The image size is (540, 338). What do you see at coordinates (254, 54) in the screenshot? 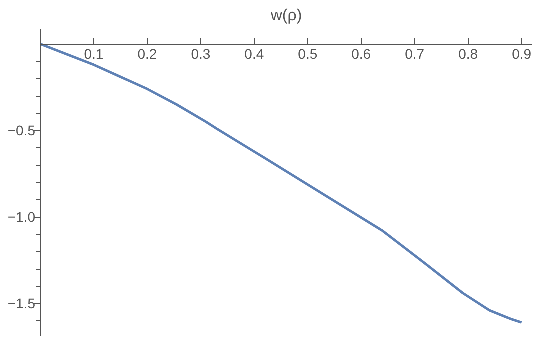
I see `x-tick-label: 0.4` at bounding box center [254, 54].